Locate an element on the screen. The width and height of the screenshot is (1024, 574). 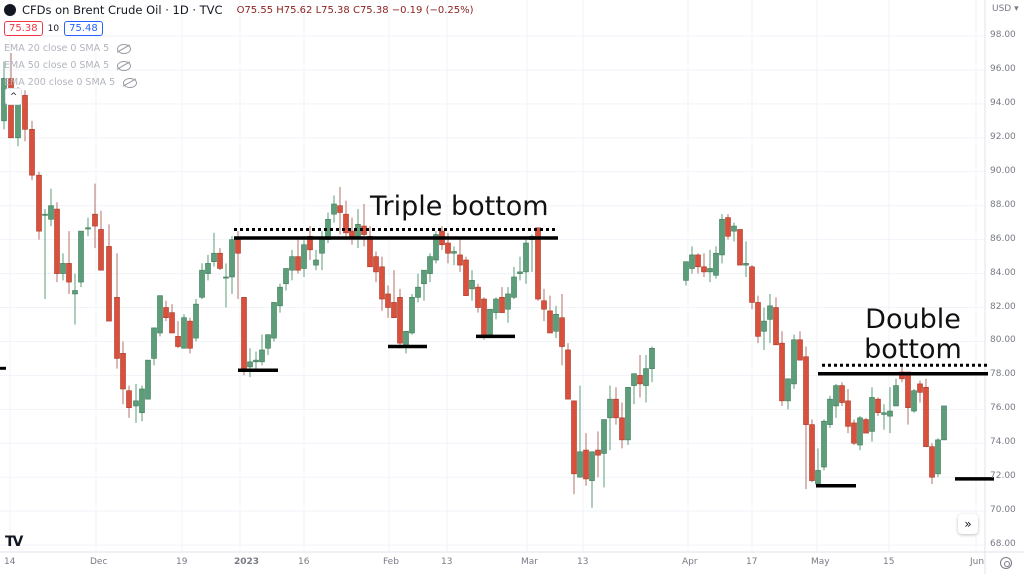
price-tick-label: 74.00 is located at coordinates (1003, 442).